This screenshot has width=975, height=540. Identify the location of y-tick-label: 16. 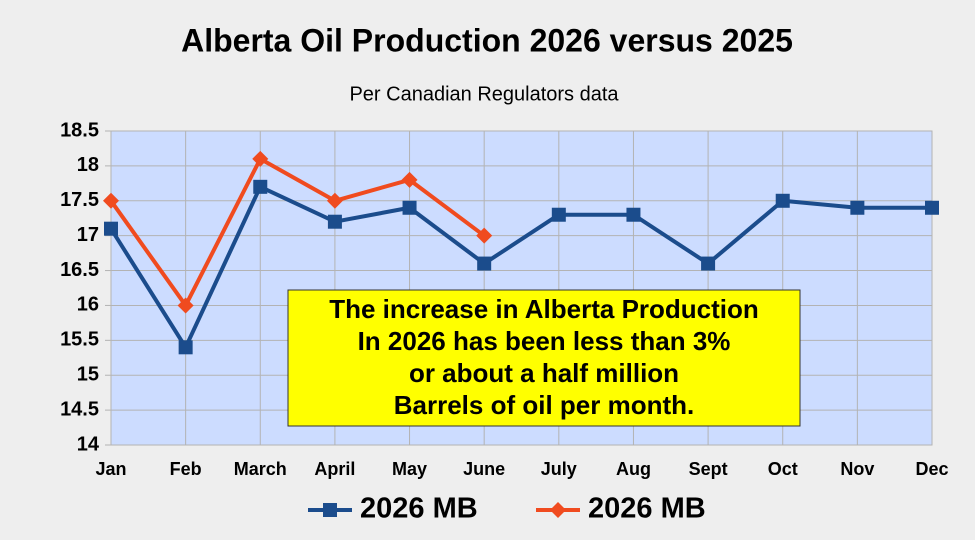
(88, 305).